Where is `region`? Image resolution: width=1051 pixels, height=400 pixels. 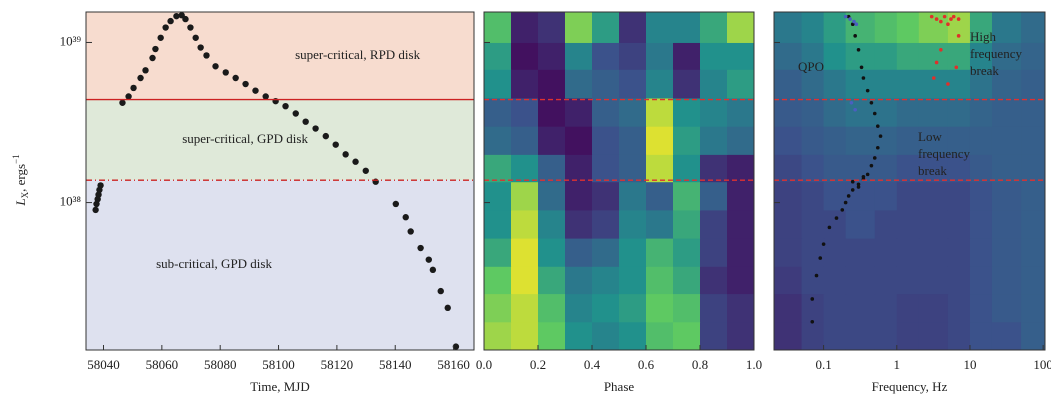 region is located at coordinates (280, 140).